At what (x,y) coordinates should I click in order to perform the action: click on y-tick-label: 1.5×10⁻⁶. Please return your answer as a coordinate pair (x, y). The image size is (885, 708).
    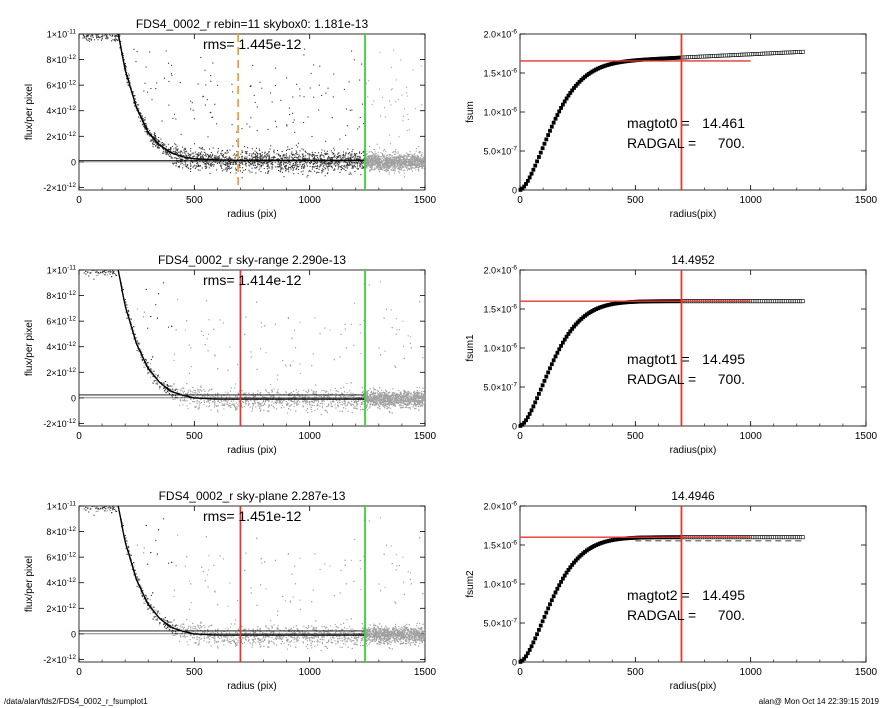
    Looking at the image, I should click on (500, 73).